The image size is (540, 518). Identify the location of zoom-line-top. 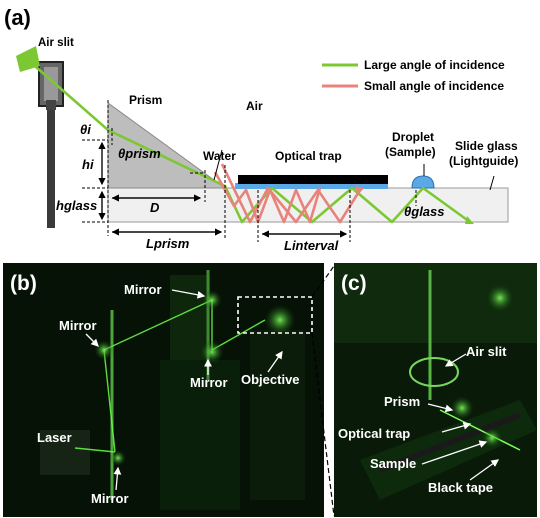
(323, 281).